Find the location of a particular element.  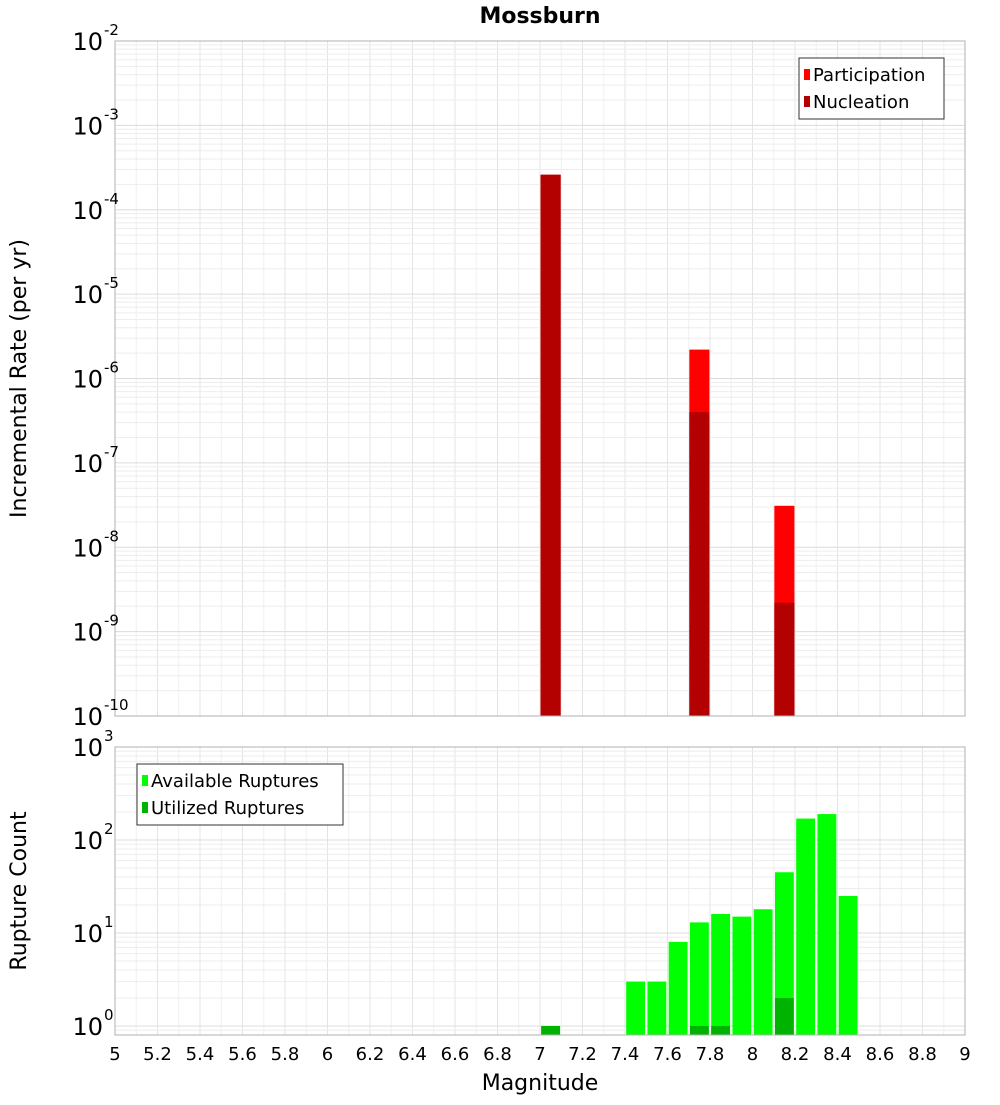

x-tick-label: 5.4 is located at coordinates (200, 1054).